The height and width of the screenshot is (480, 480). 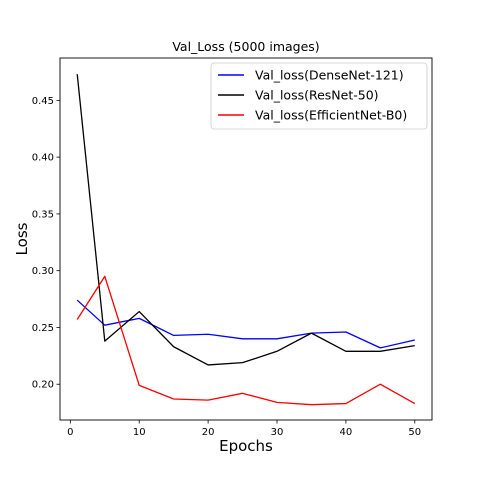 What do you see at coordinates (43, 101) in the screenshot?
I see `y-tick-label: 0.45` at bounding box center [43, 101].